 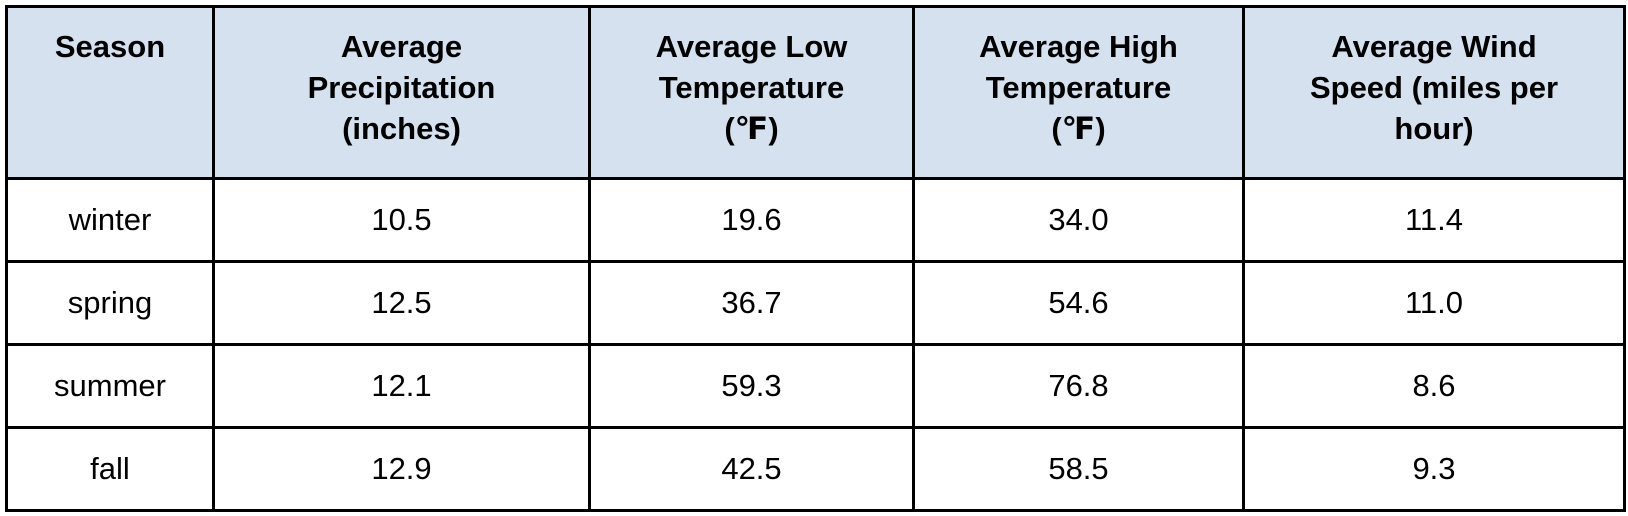 I want to click on column-header-precipitation: Average Precipitation (inches), so click(x=401, y=92).